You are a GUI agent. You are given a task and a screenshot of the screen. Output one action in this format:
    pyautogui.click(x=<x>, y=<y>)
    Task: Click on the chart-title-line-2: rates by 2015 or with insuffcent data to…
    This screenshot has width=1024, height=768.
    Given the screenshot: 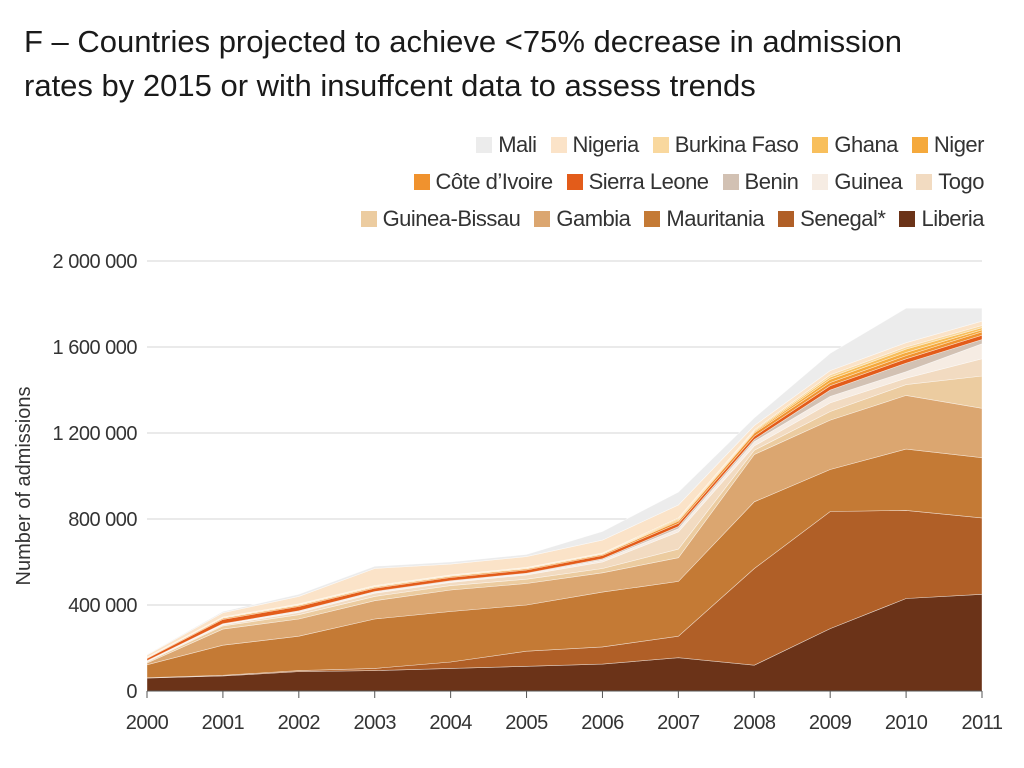 What is the action you would take?
    pyautogui.click(x=390, y=85)
    